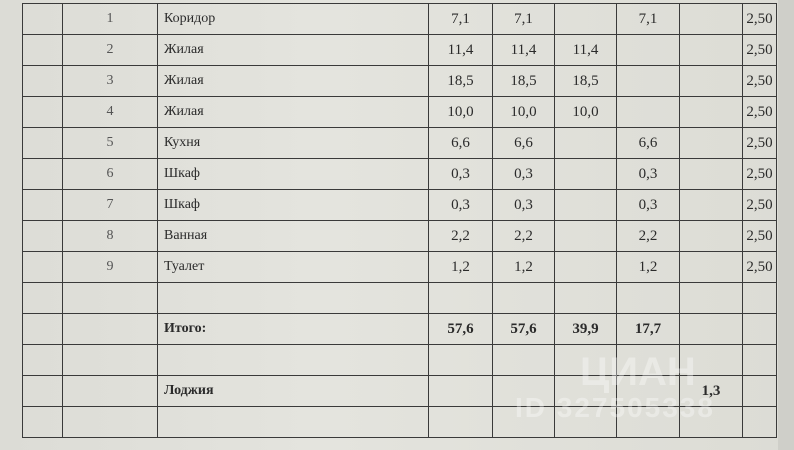 The image size is (794, 450). What do you see at coordinates (460, 205) in the screenshot?
I see `cell-c1: 0,3` at bounding box center [460, 205].